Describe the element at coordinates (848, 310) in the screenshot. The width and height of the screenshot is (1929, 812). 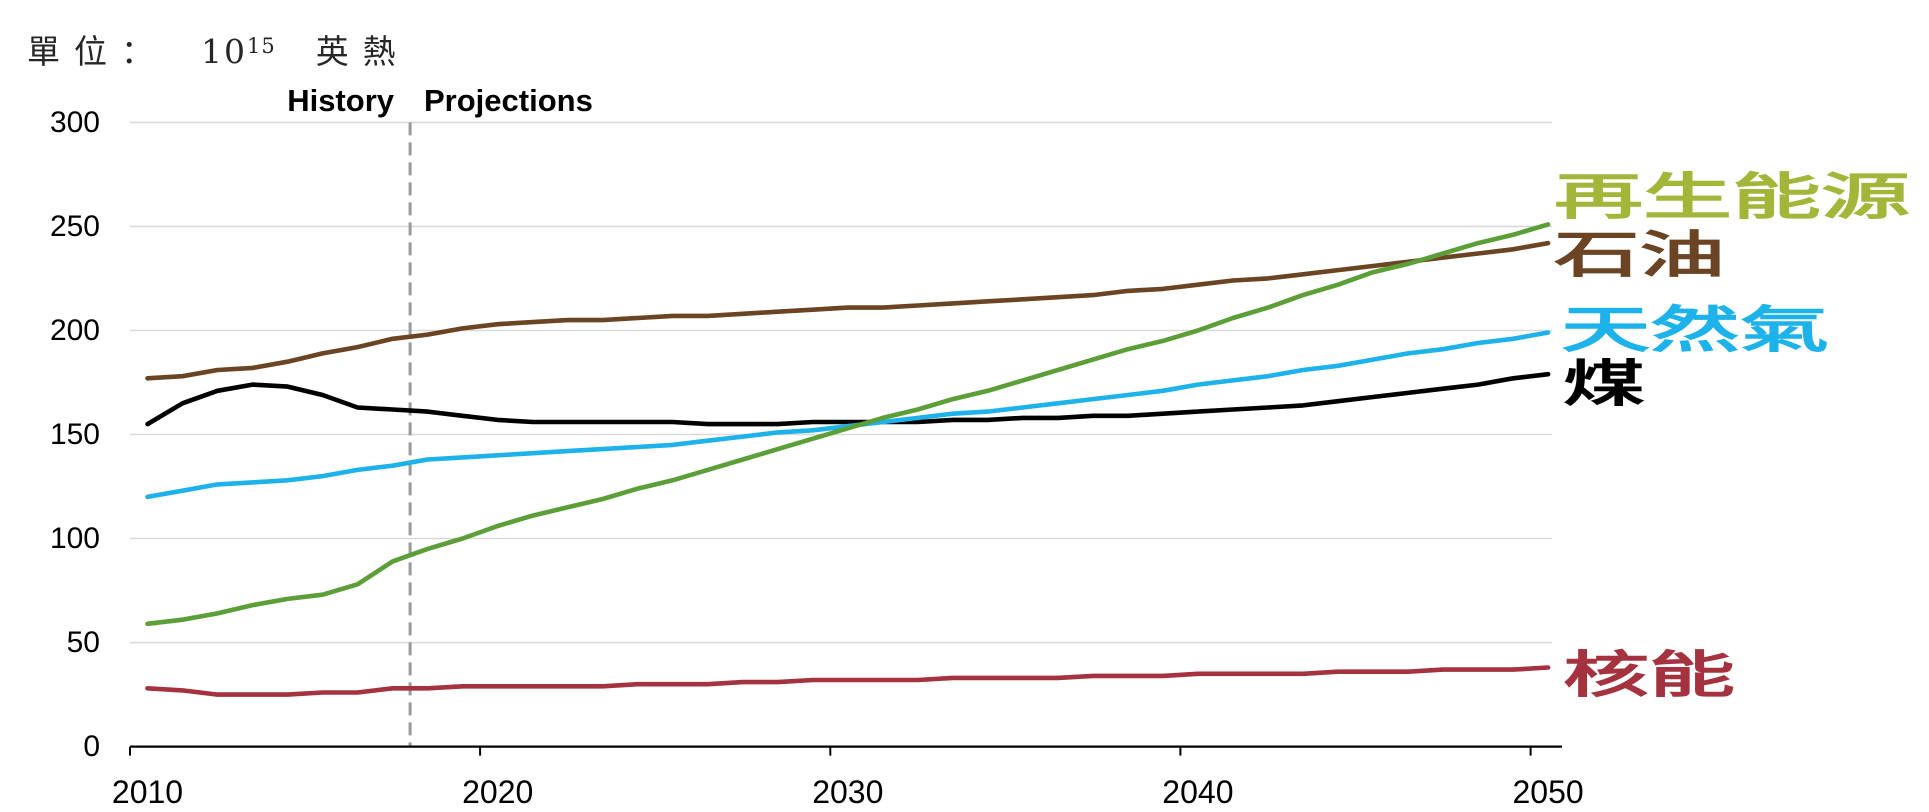
I see `series-line-petroleum` at that location.